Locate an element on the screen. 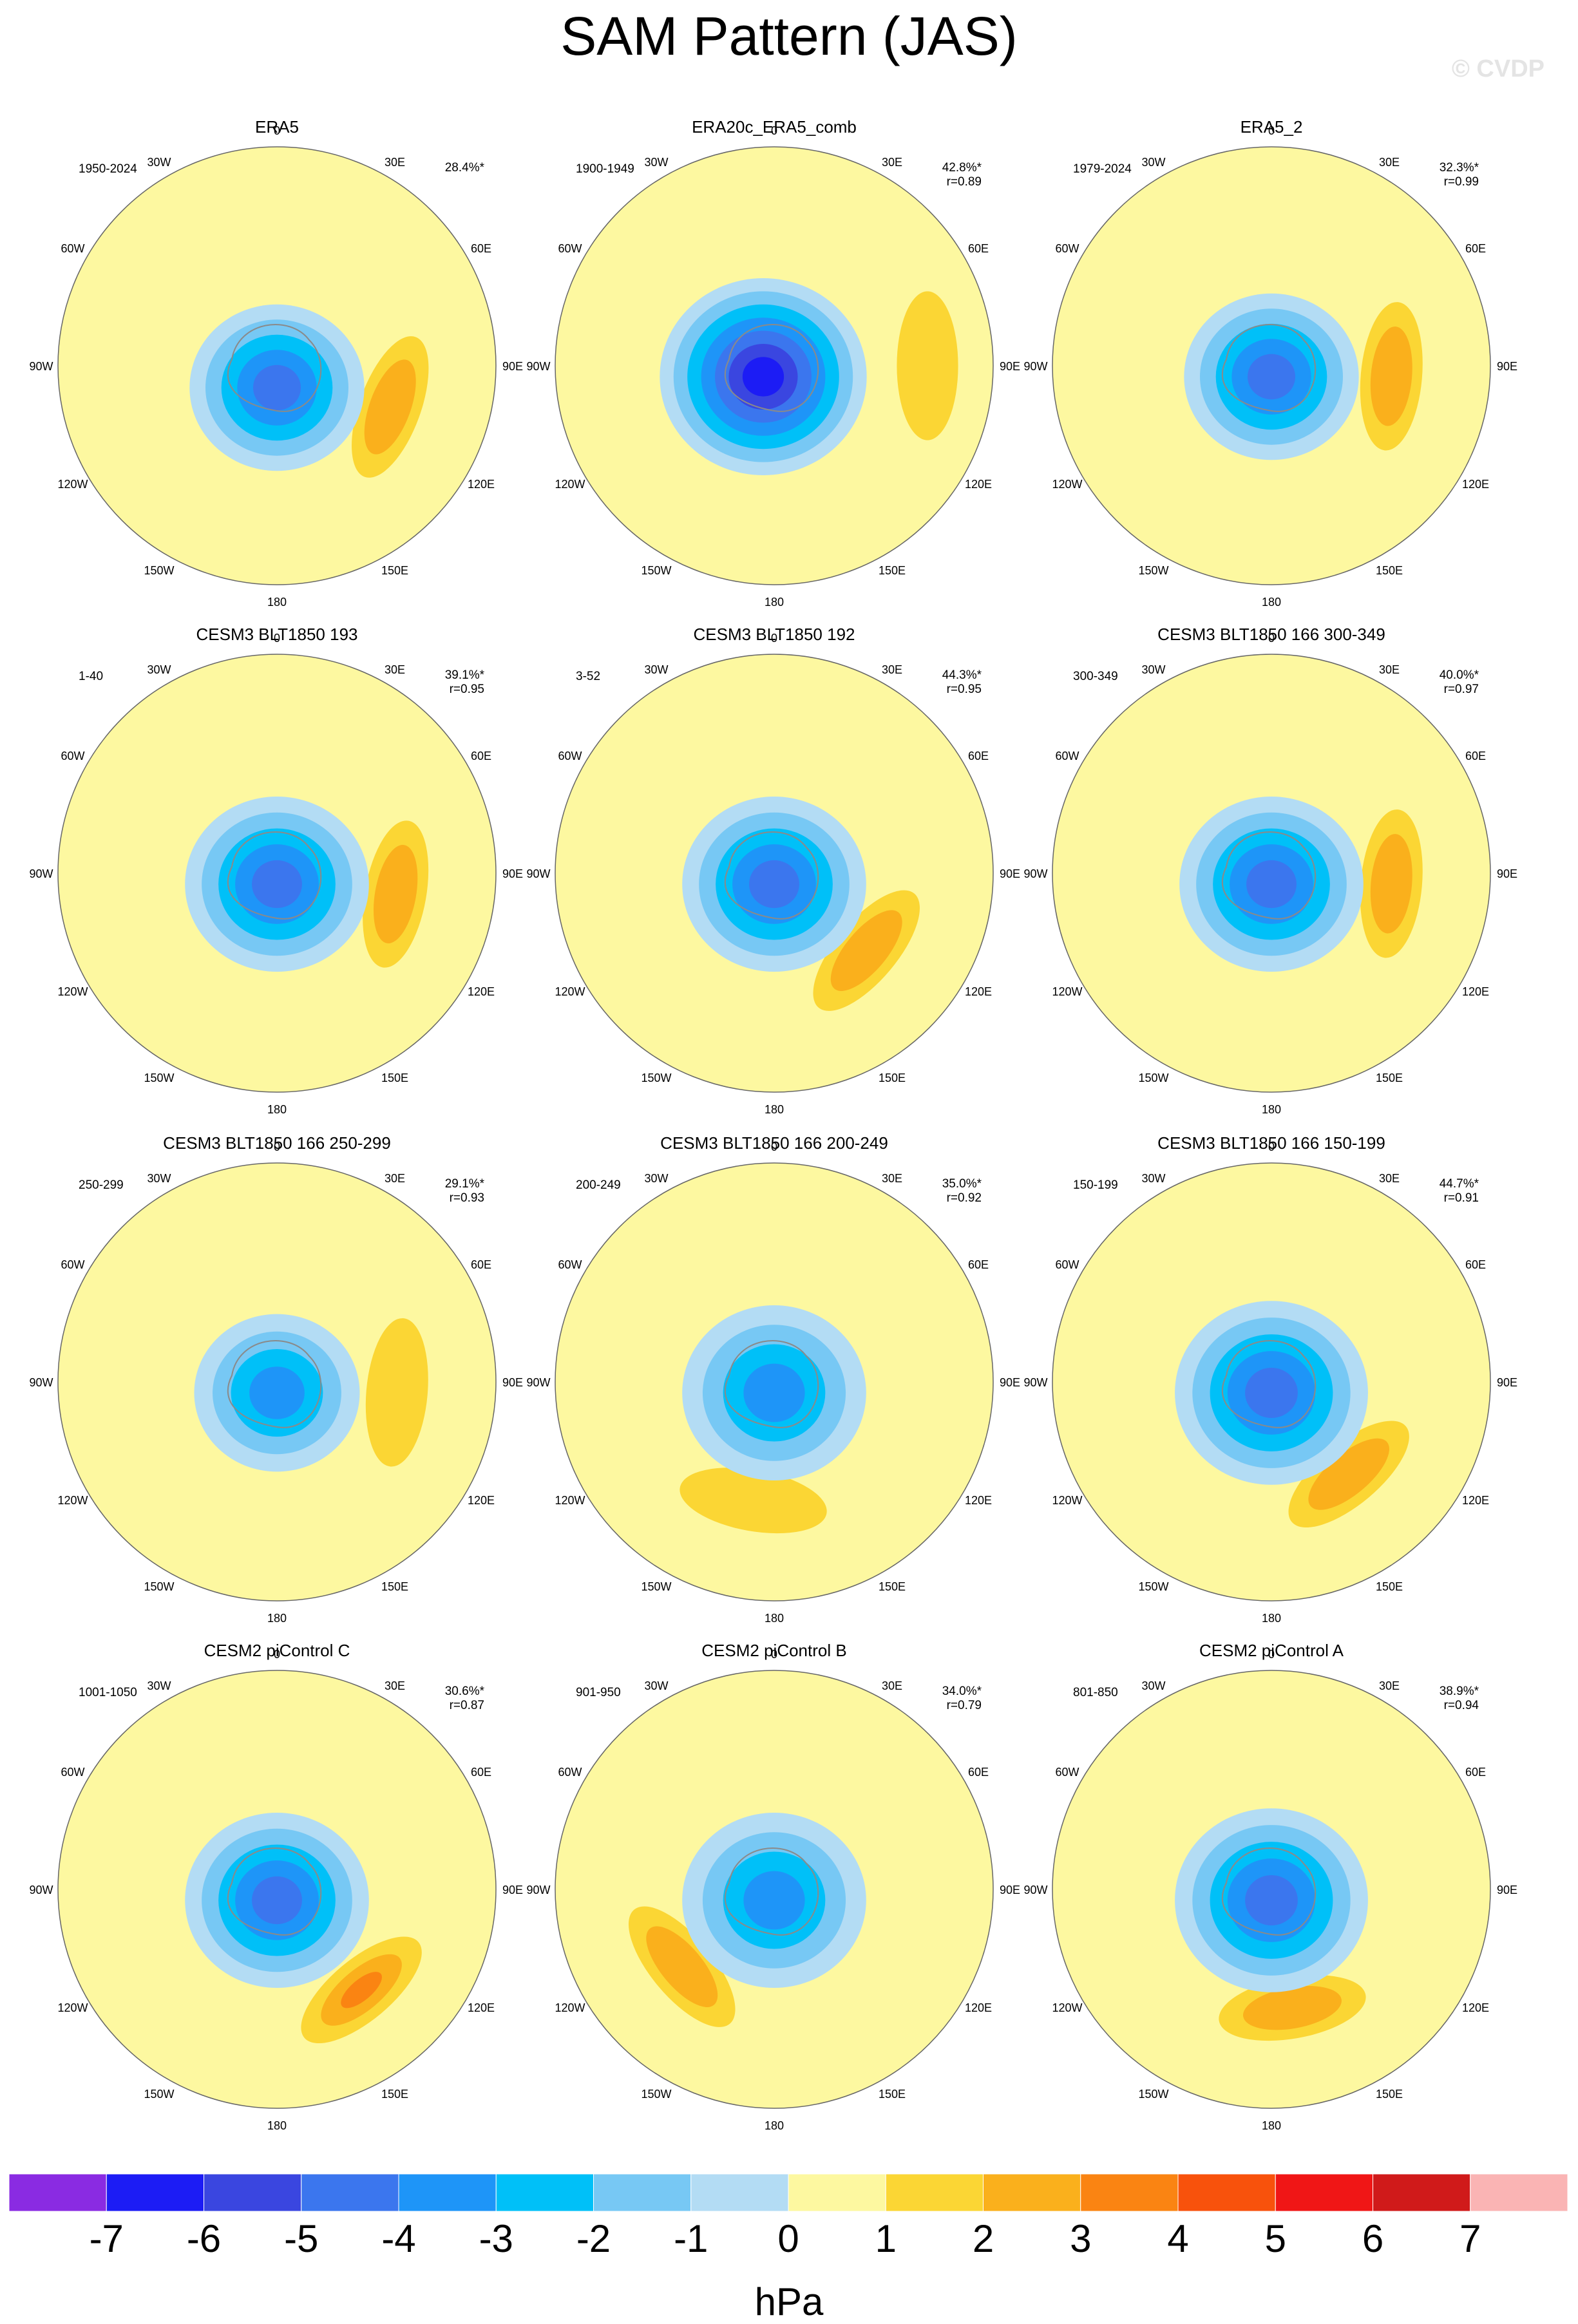  colorbar-tick-label: -4 is located at coordinates (398, 2238).